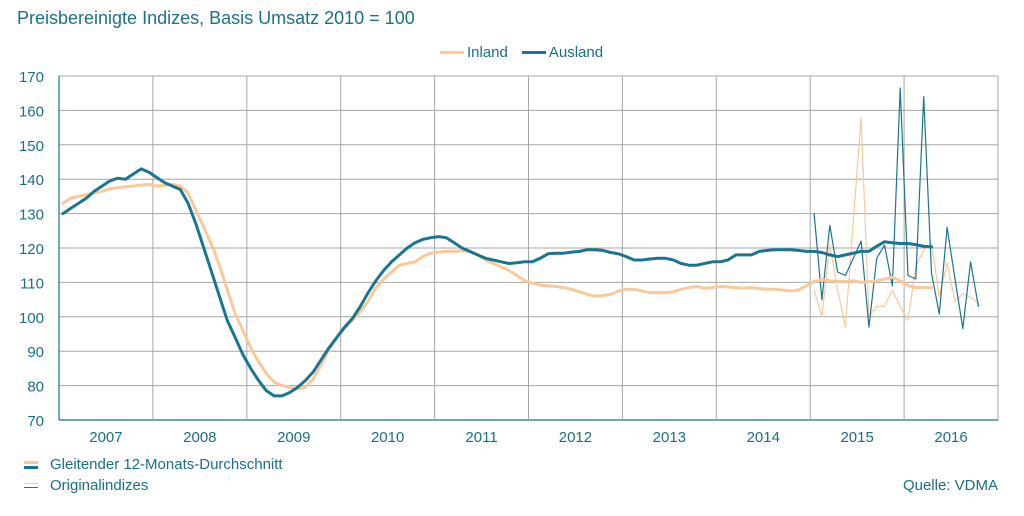 The image size is (1024, 516). Describe the element at coordinates (35, 352) in the screenshot. I see `y-tick-label: 90` at that location.